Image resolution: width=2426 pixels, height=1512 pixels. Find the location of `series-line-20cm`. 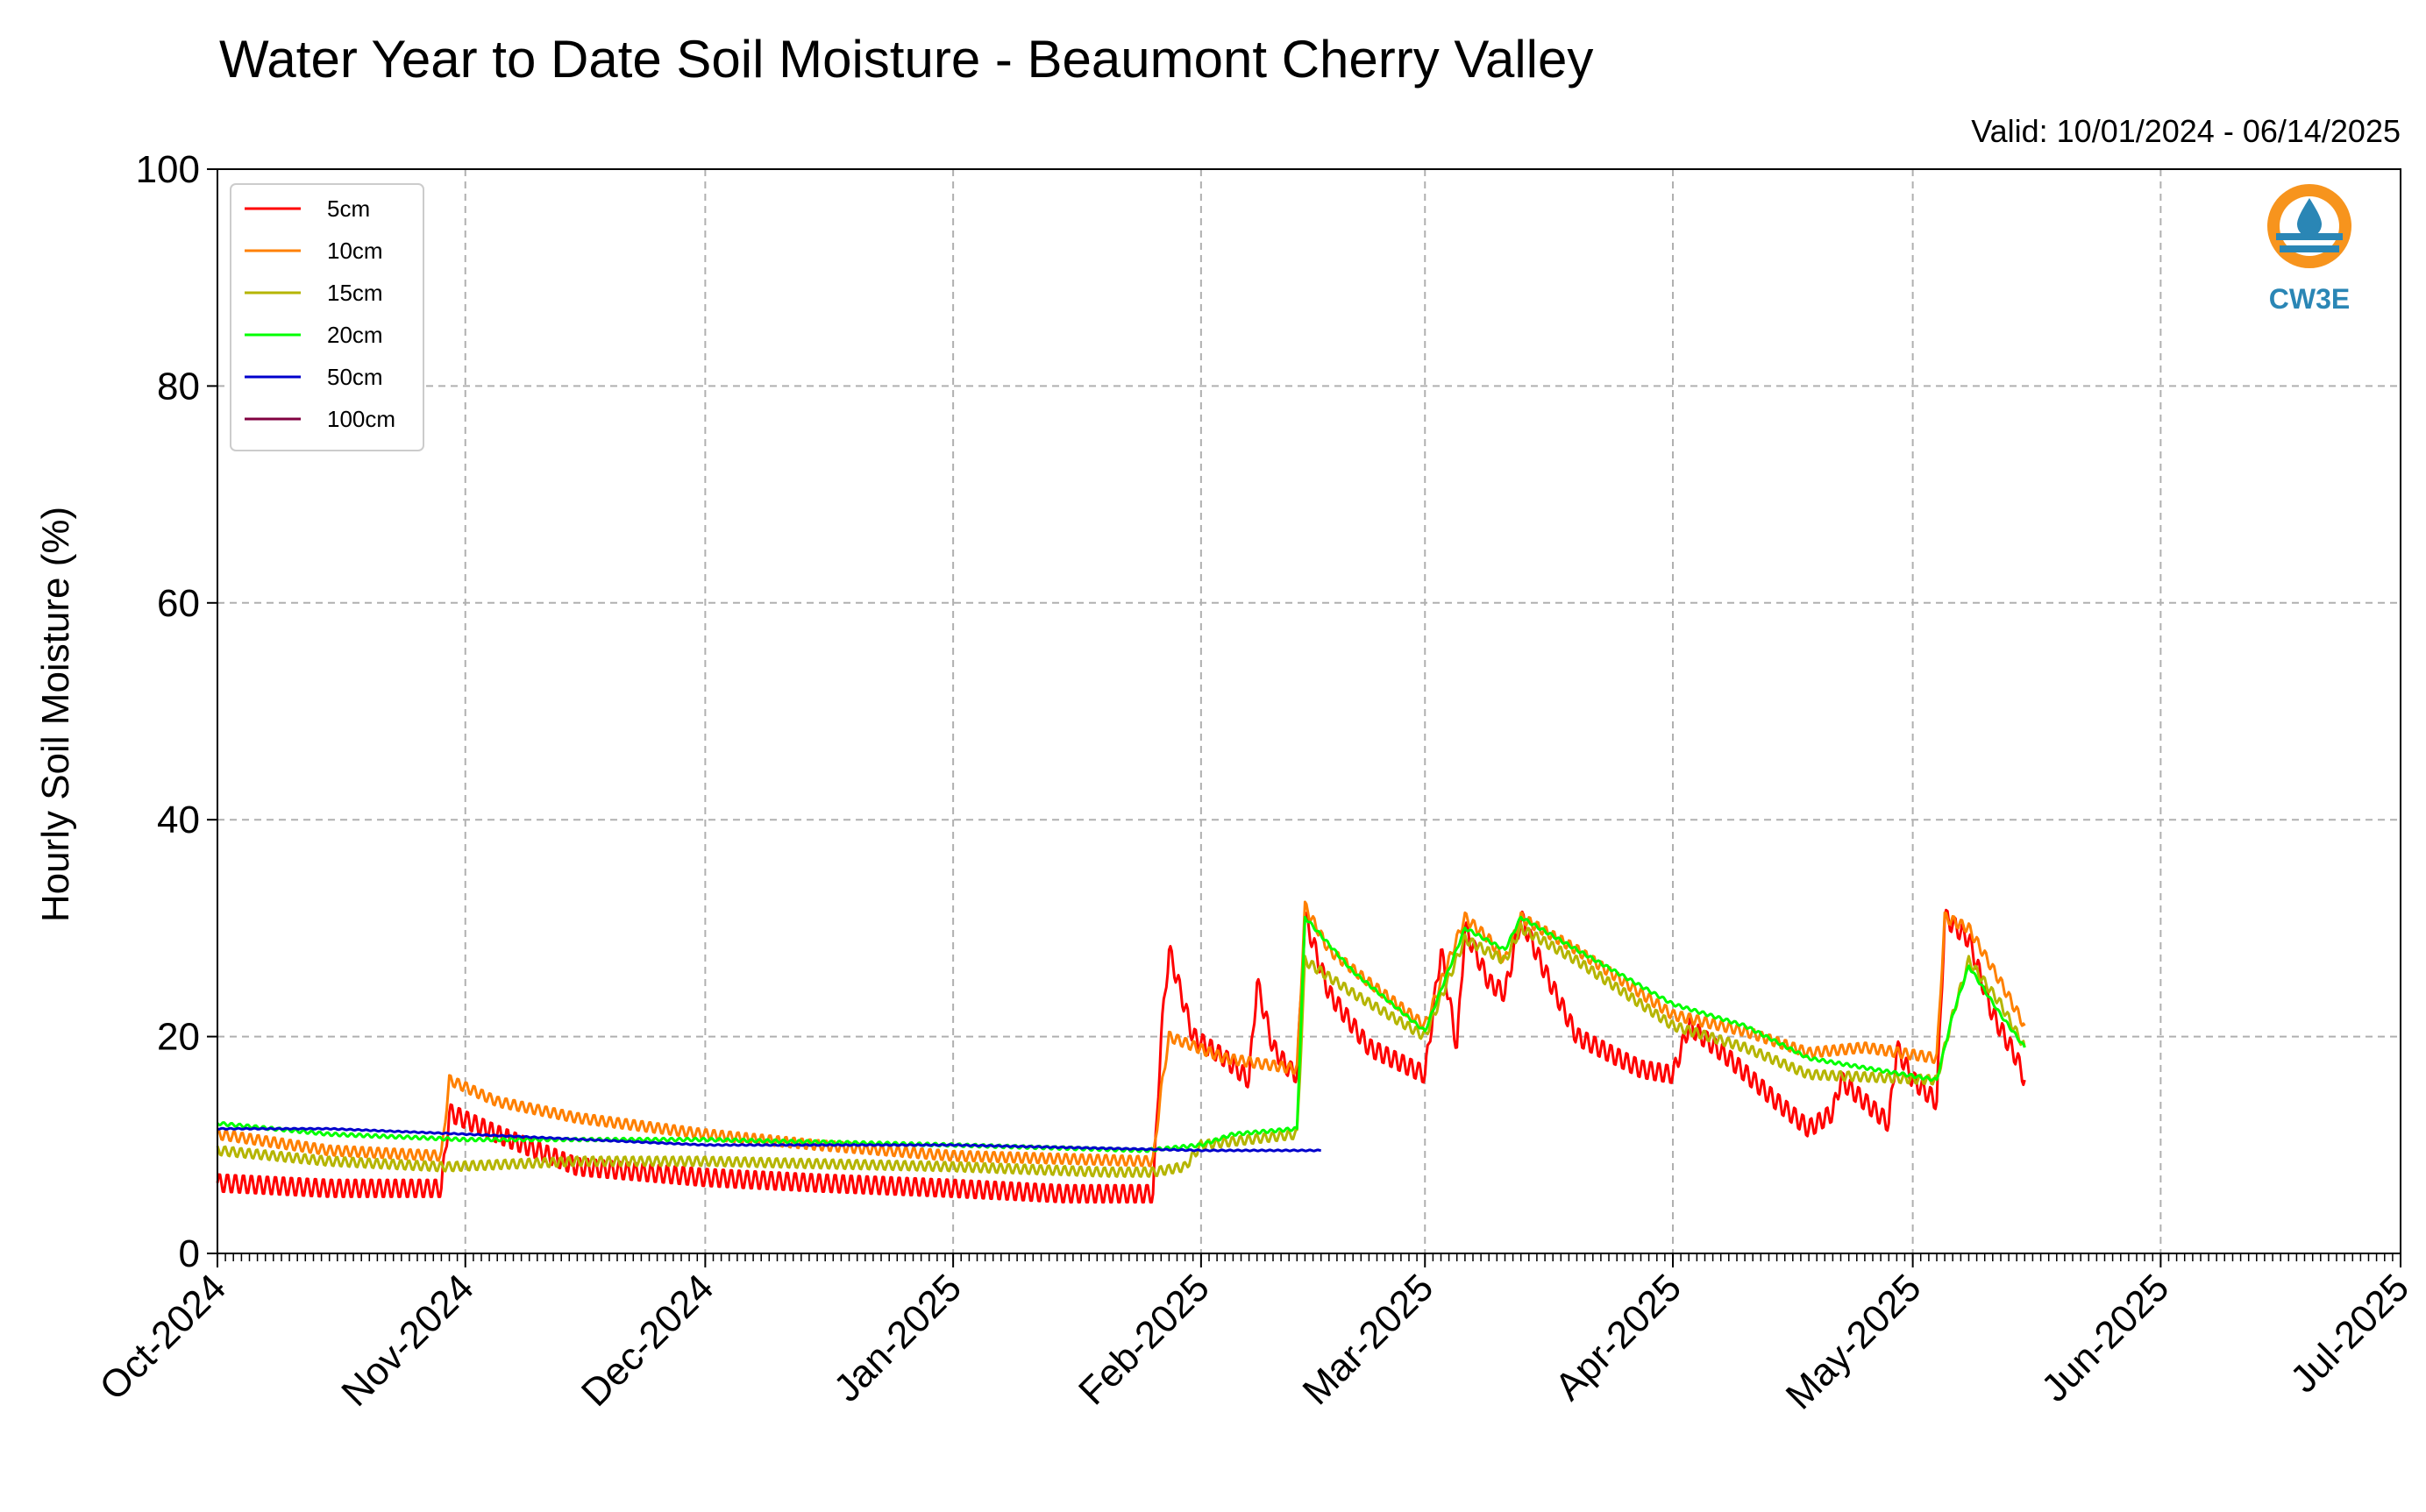

series-line-20cm is located at coordinates (1121, 1034).